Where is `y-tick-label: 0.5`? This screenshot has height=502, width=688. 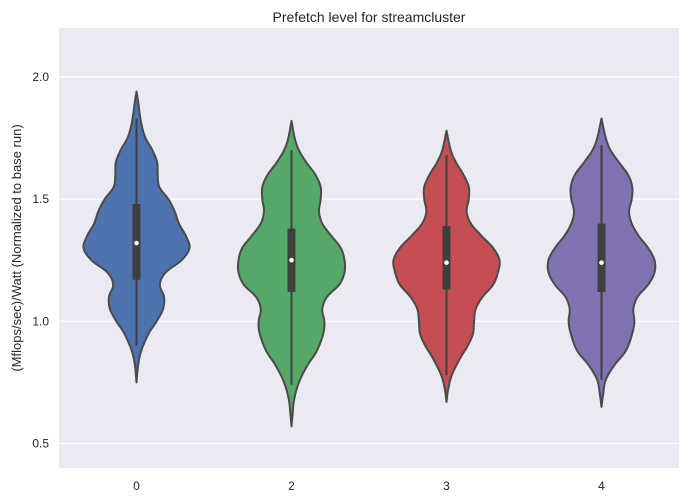
y-tick-label: 0.5 is located at coordinates (40, 444).